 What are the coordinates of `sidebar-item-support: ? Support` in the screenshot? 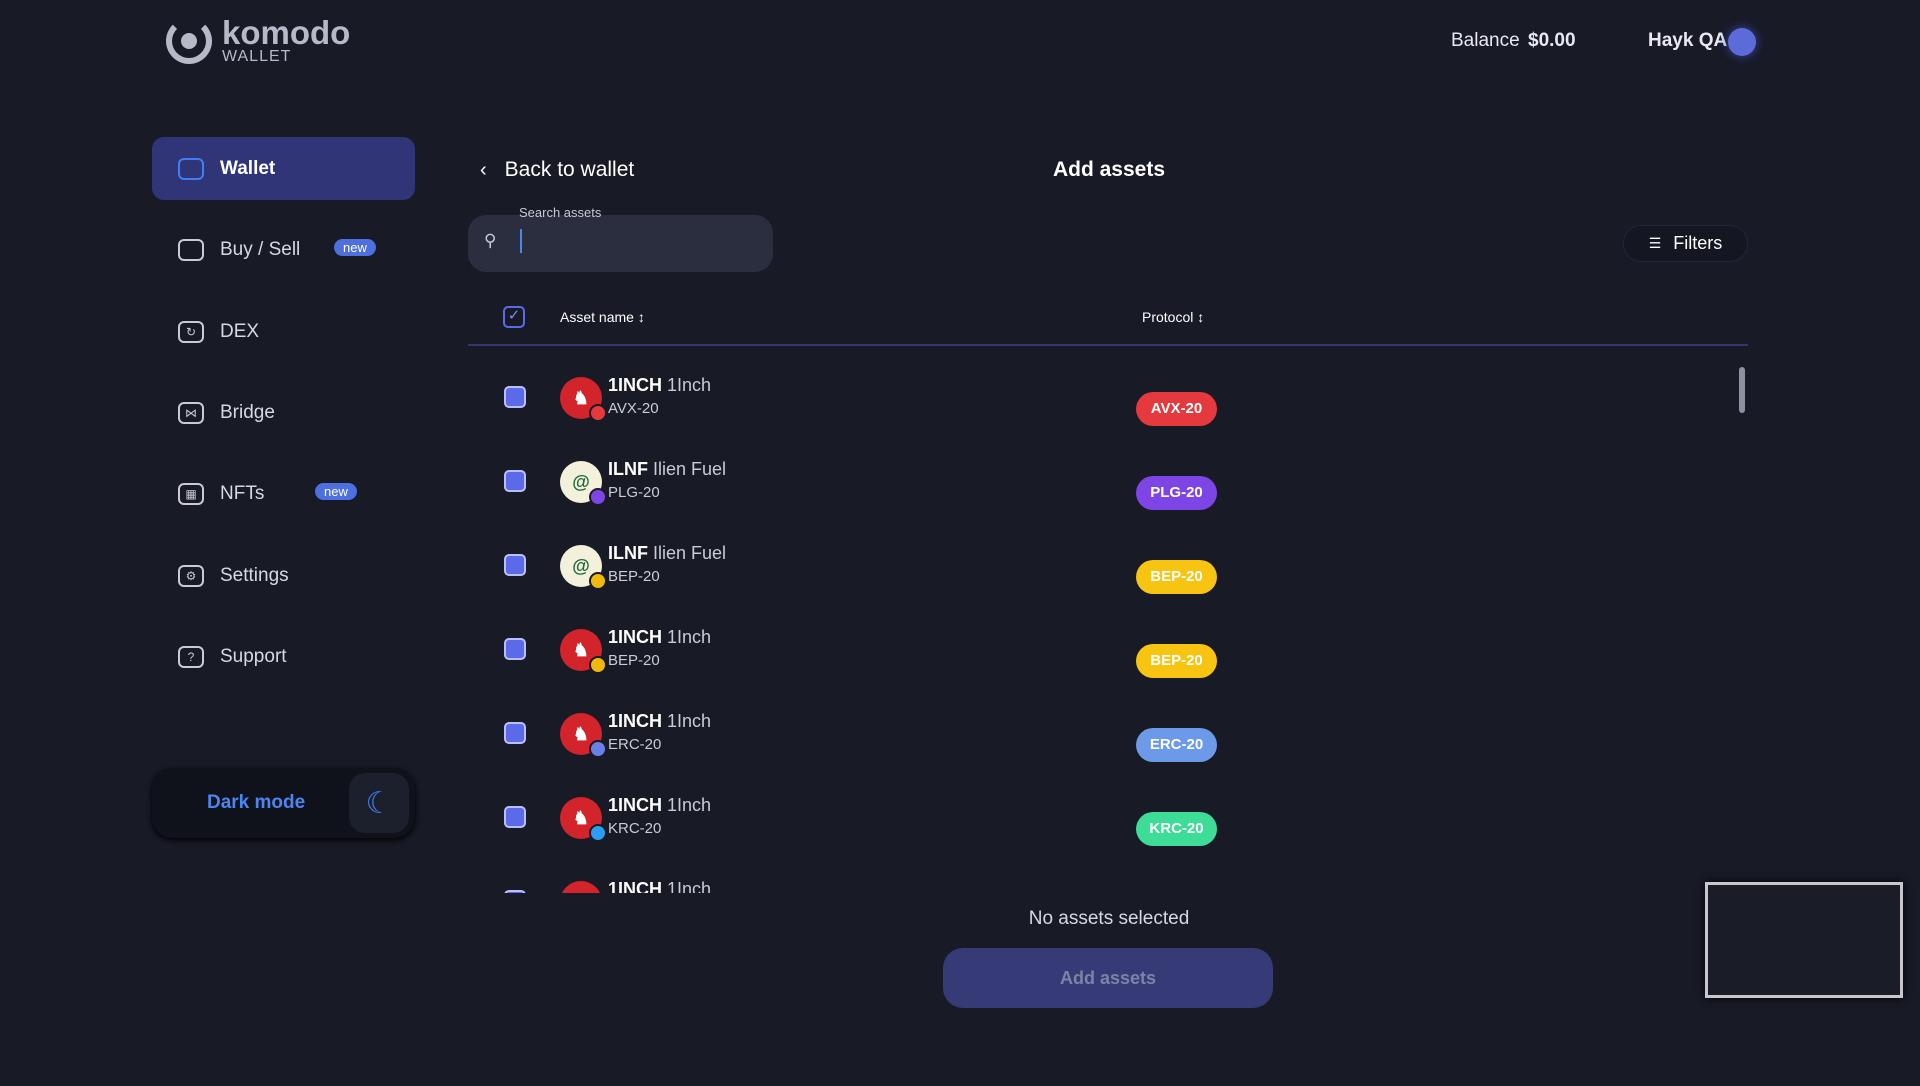 It's located at (283, 656).